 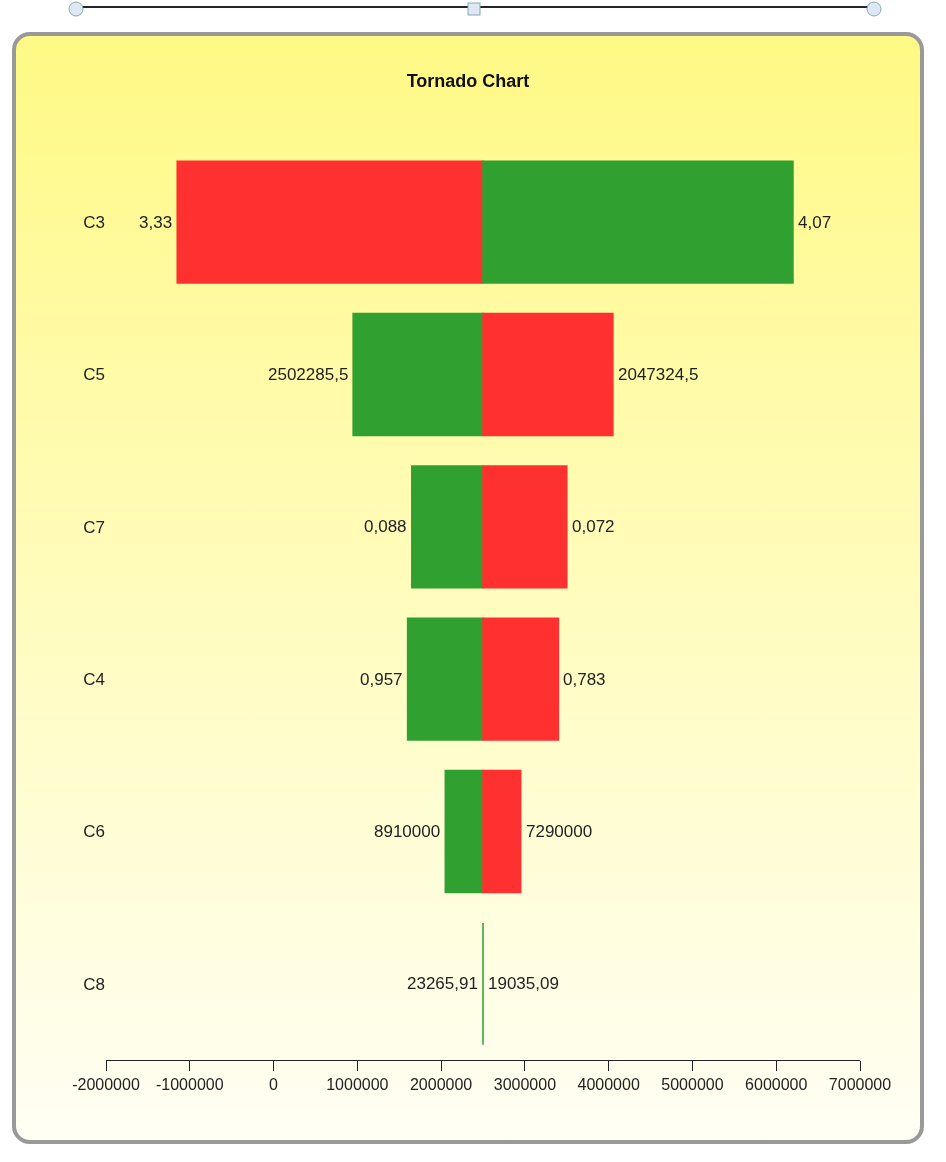 What do you see at coordinates (608, 1085) in the screenshot?
I see `x-tick-label: 4000000` at bounding box center [608, 1085].